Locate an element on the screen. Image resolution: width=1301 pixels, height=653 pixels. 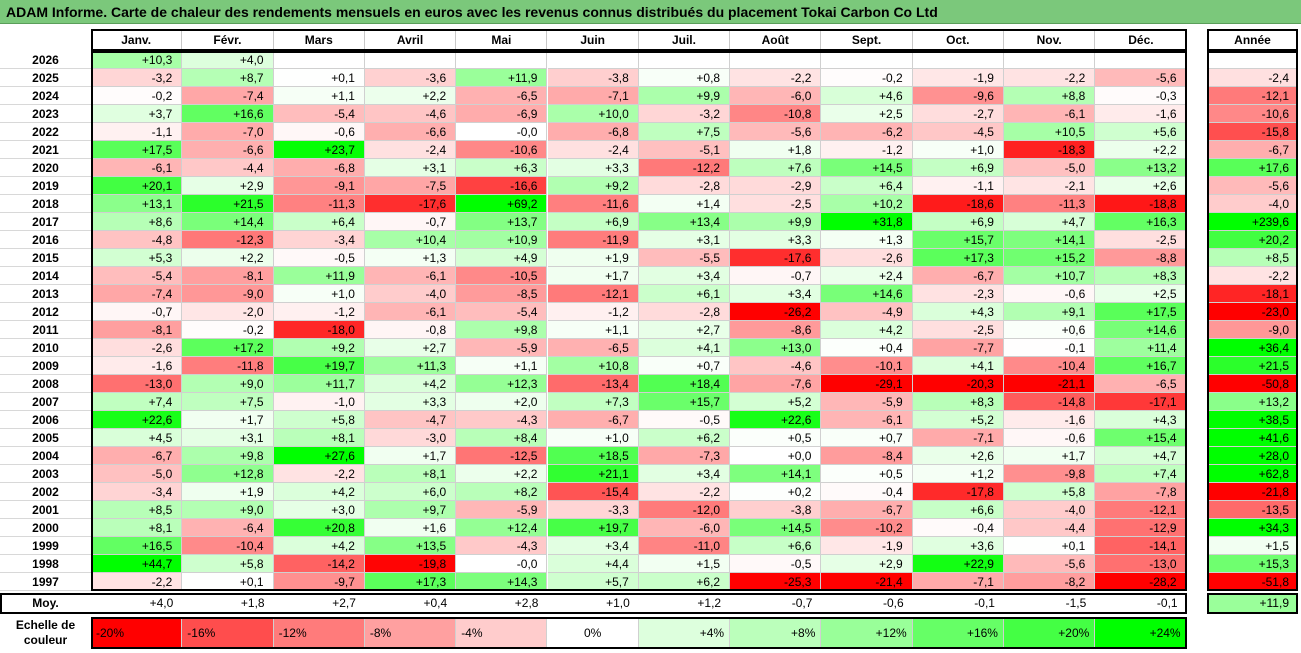
heatmap-cell: -10,6 is located at coordinates (502, 150).